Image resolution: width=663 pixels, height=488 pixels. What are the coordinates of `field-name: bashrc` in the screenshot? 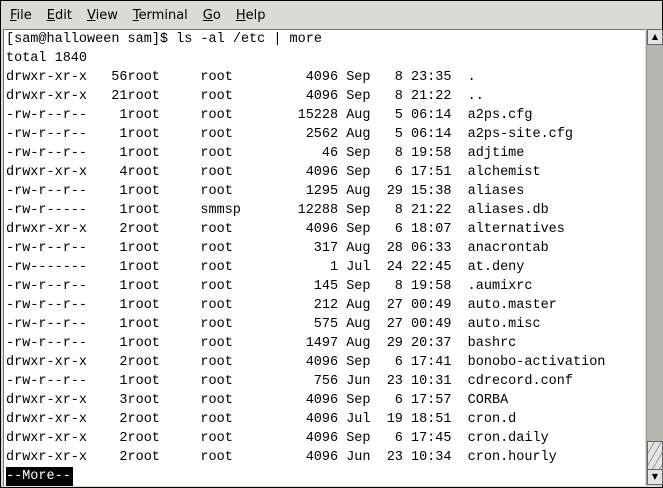 It's located at (492, 343).